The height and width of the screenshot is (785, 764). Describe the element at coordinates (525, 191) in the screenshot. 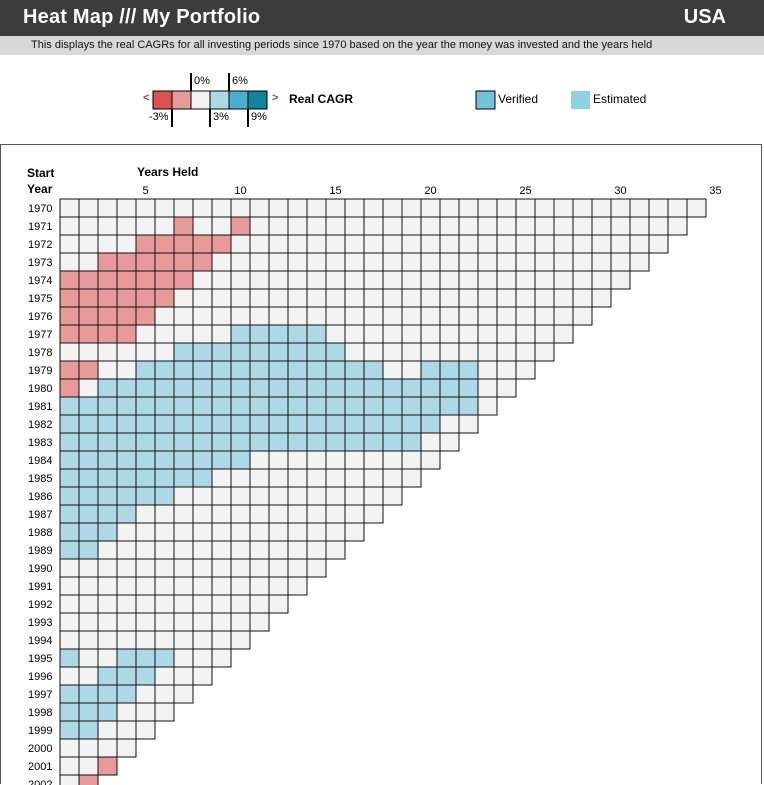

I see `x-tick-label: 25` at that location.